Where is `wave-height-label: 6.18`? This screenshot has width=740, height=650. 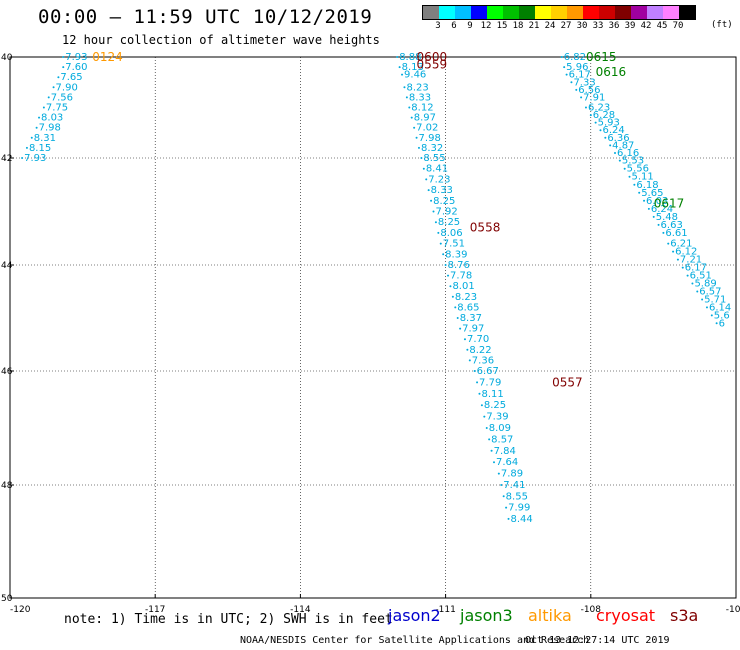 wave-height-label: 6.18 is located at coordinates (647, 185).